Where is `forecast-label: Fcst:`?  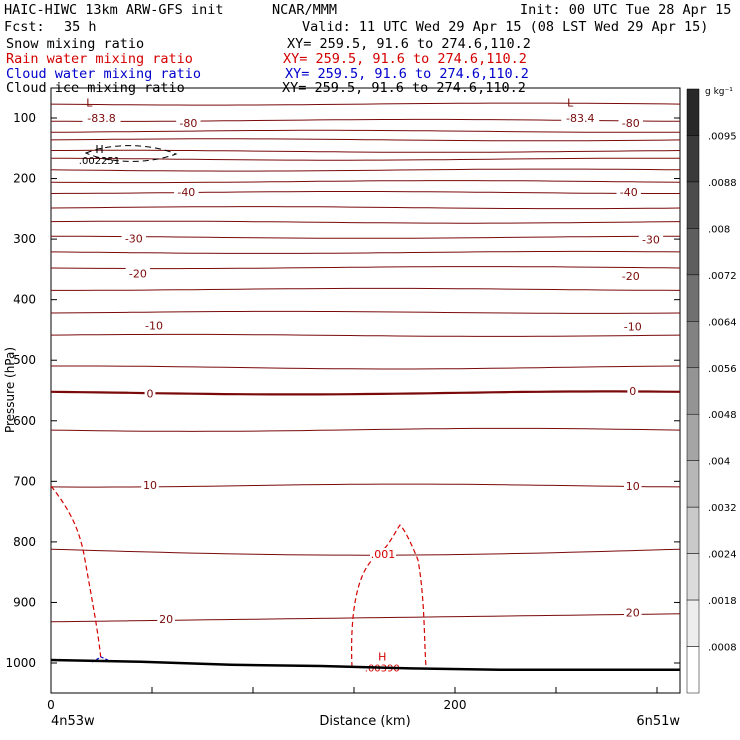
forecast-label: Fcst: is located at coordinates (24, 27).